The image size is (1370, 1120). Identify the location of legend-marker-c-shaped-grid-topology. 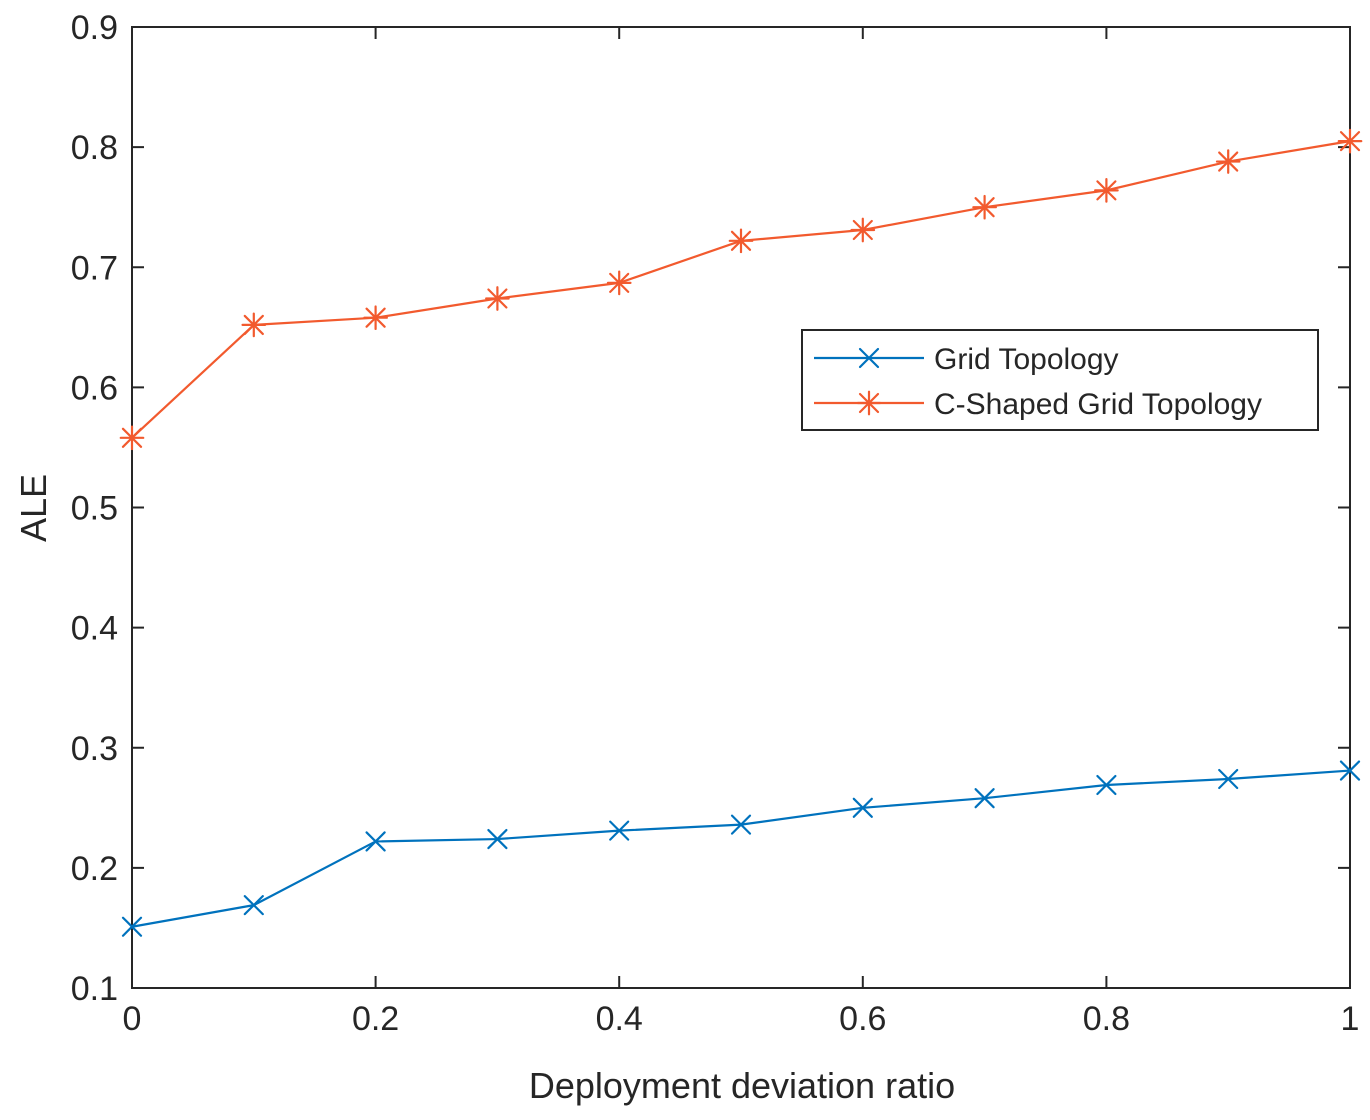
(869, 403).